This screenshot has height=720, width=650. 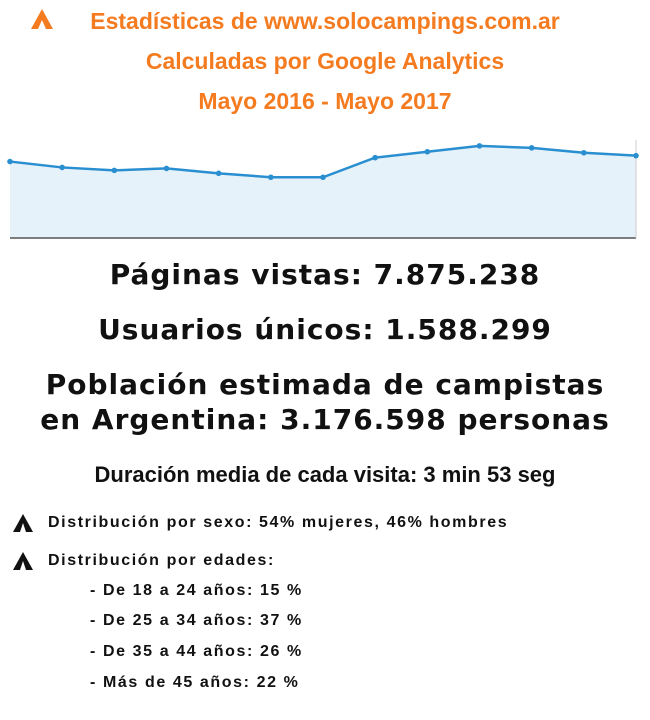 I want to click on area-fill, so click(x=323, y=191).